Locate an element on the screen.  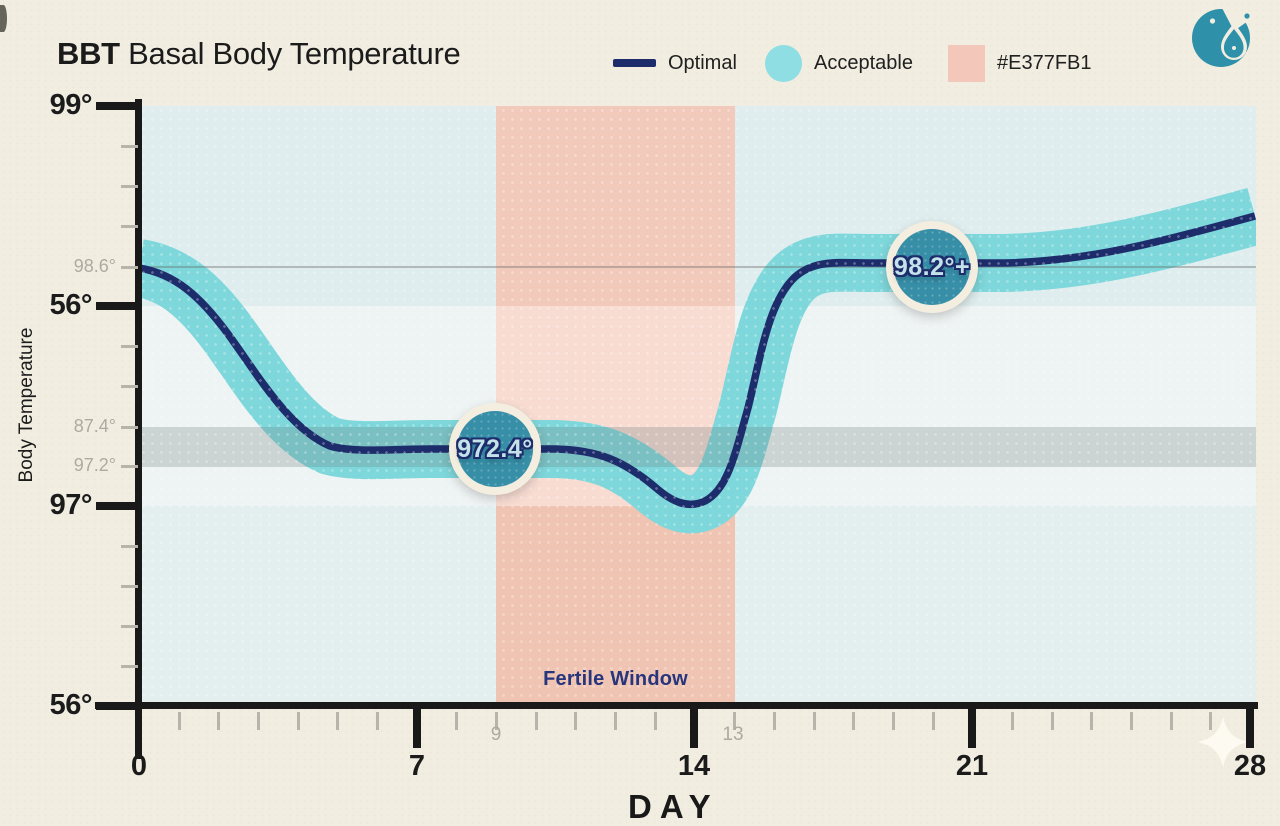
paper-smudge is located at coordinates (3, 18).